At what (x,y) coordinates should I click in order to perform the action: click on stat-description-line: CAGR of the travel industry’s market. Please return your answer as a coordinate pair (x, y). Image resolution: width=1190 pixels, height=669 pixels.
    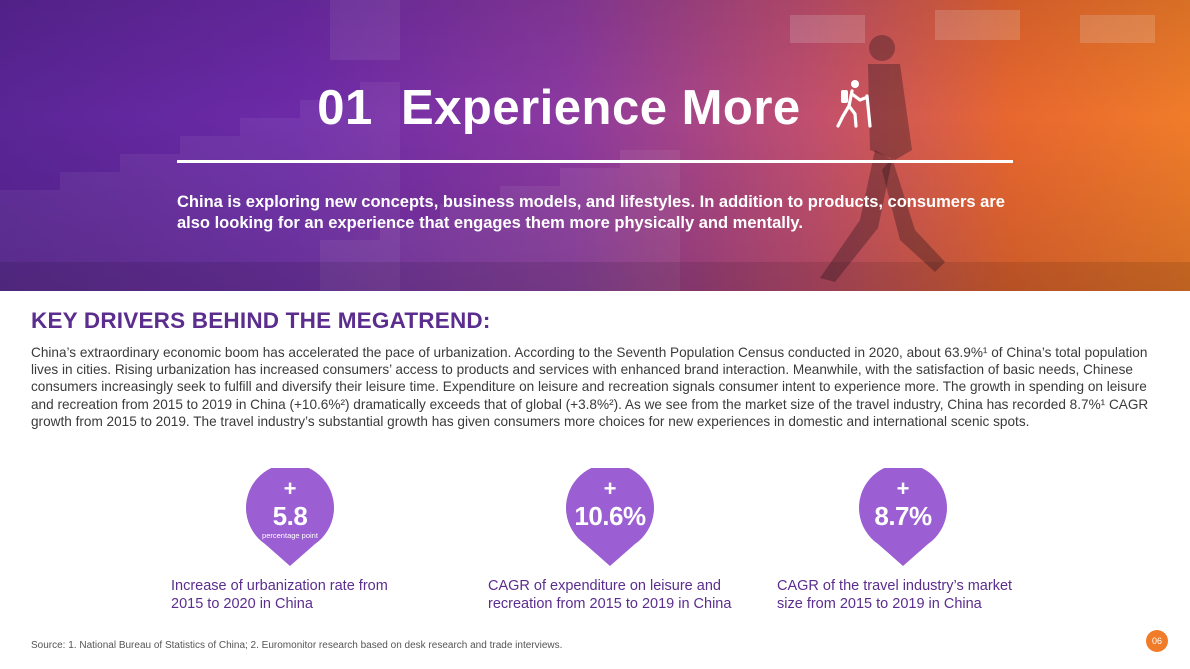
    Looking at the image, I should click on (895, 586).